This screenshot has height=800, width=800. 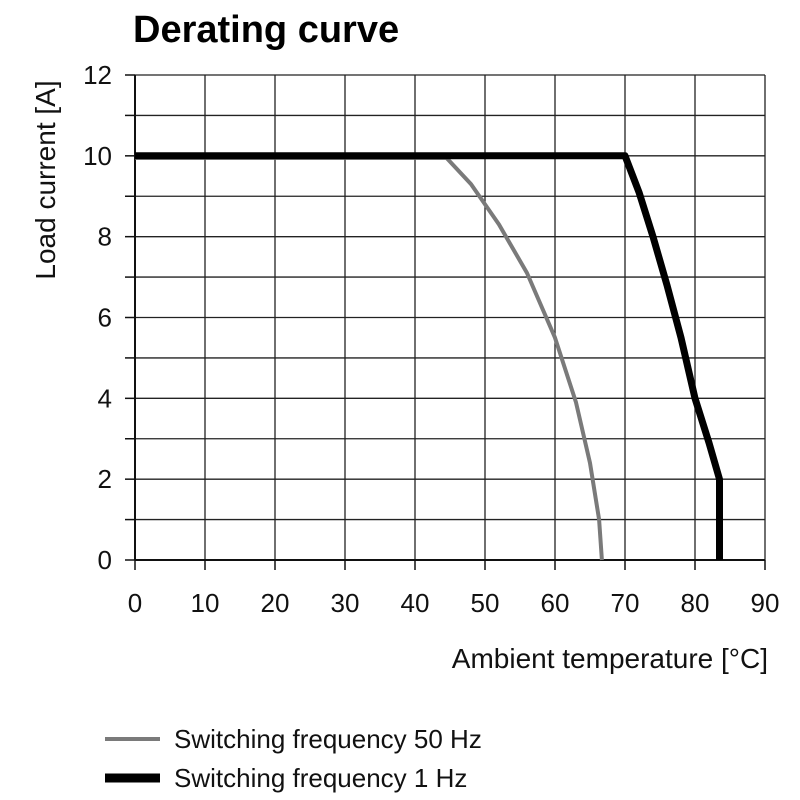 I want to click on x-tick-label: 90, so click(x=765, y=603).